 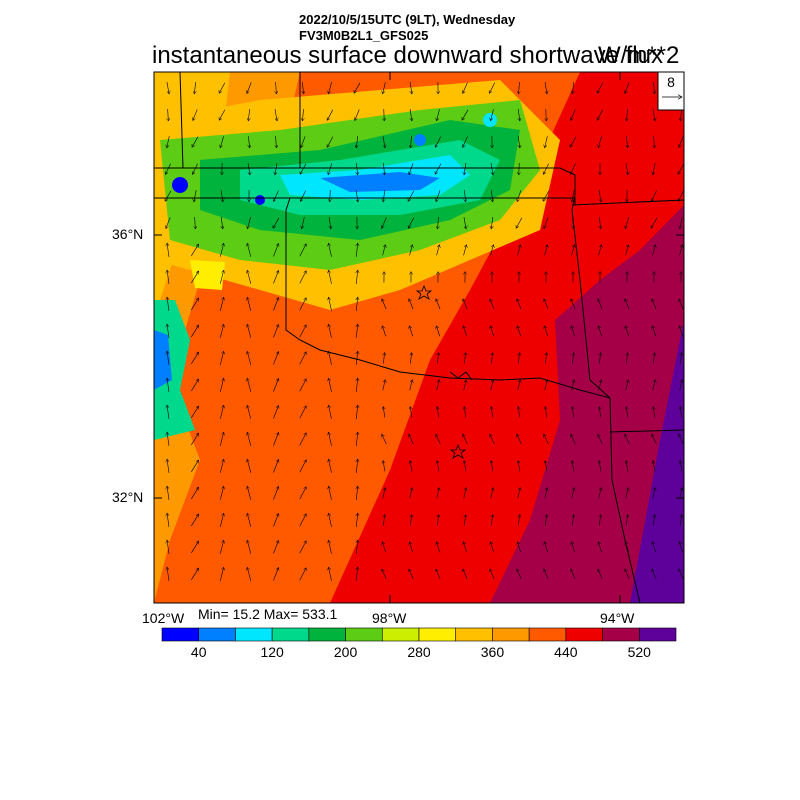 I want to click on model-header: FV3M0B2L1_GFS025, so click(x=364, y=35).